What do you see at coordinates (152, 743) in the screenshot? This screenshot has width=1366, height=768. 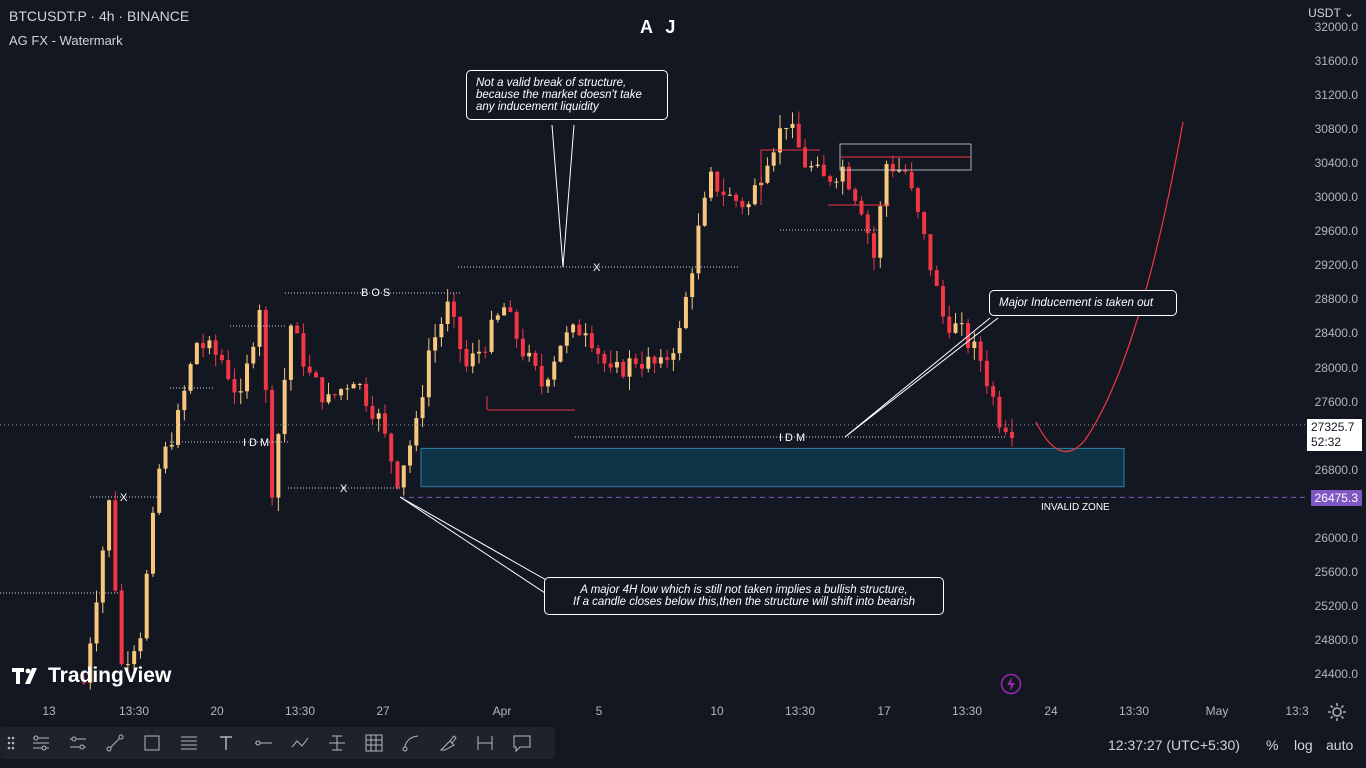 I see `rectangle-icon` at bounding box center [152, 743].